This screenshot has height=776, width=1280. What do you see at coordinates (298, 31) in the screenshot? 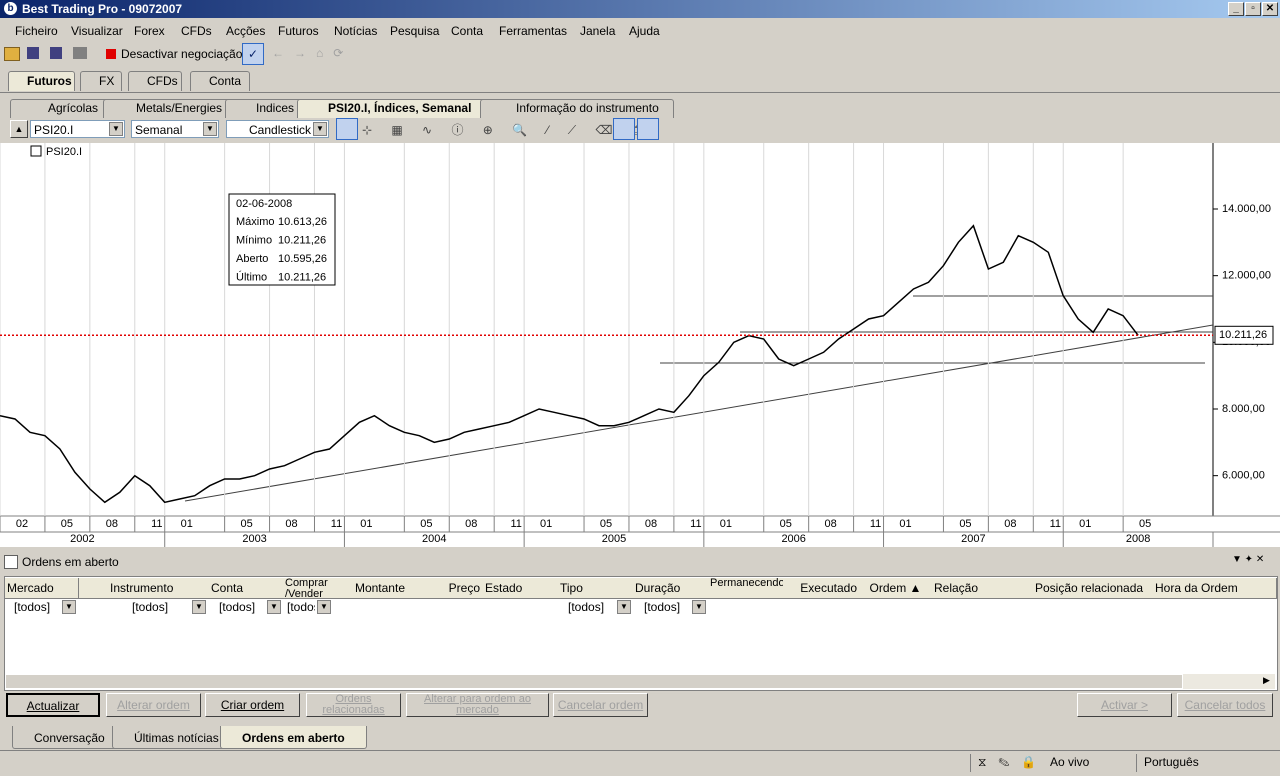
I see `menu-item: Futuros` at bounding box center [298, 31].